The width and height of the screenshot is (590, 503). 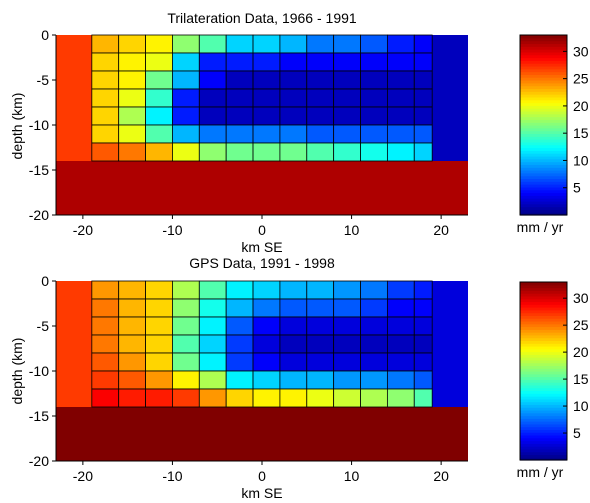 What do you see at coordinates (17, 126) in the screenshot?
I see `y-axis-label: depth (km)` at bounding box center [17, 126].